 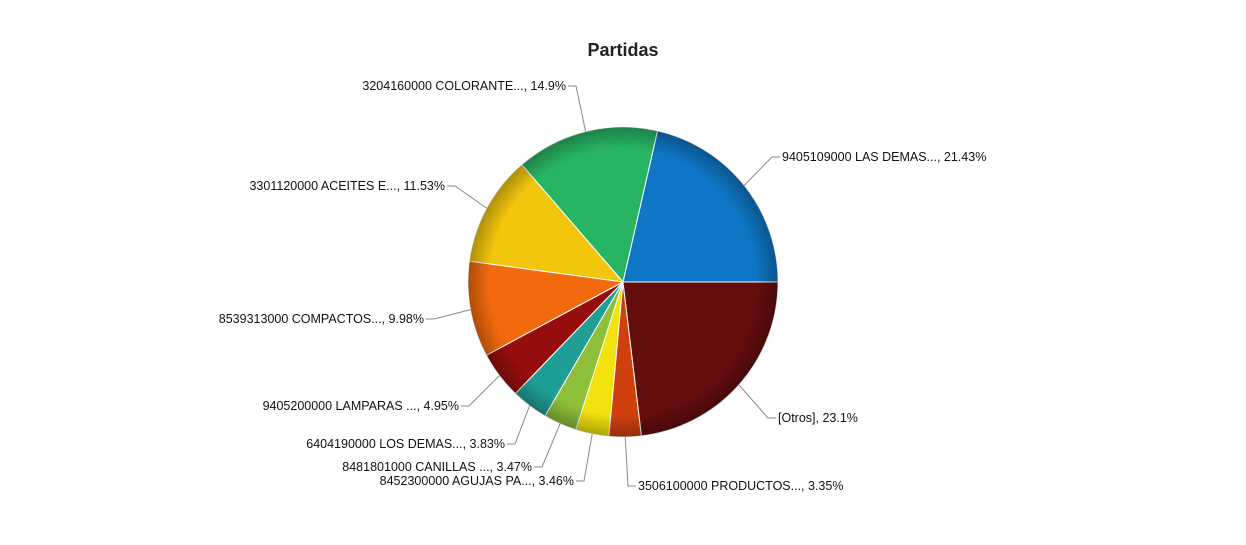 What do you see at coordinates (361, 406) in the screenshot?
I see `slice-label: 9405200000 LAMPARAS ..., 4.95%` at bounding box center [361, 406].